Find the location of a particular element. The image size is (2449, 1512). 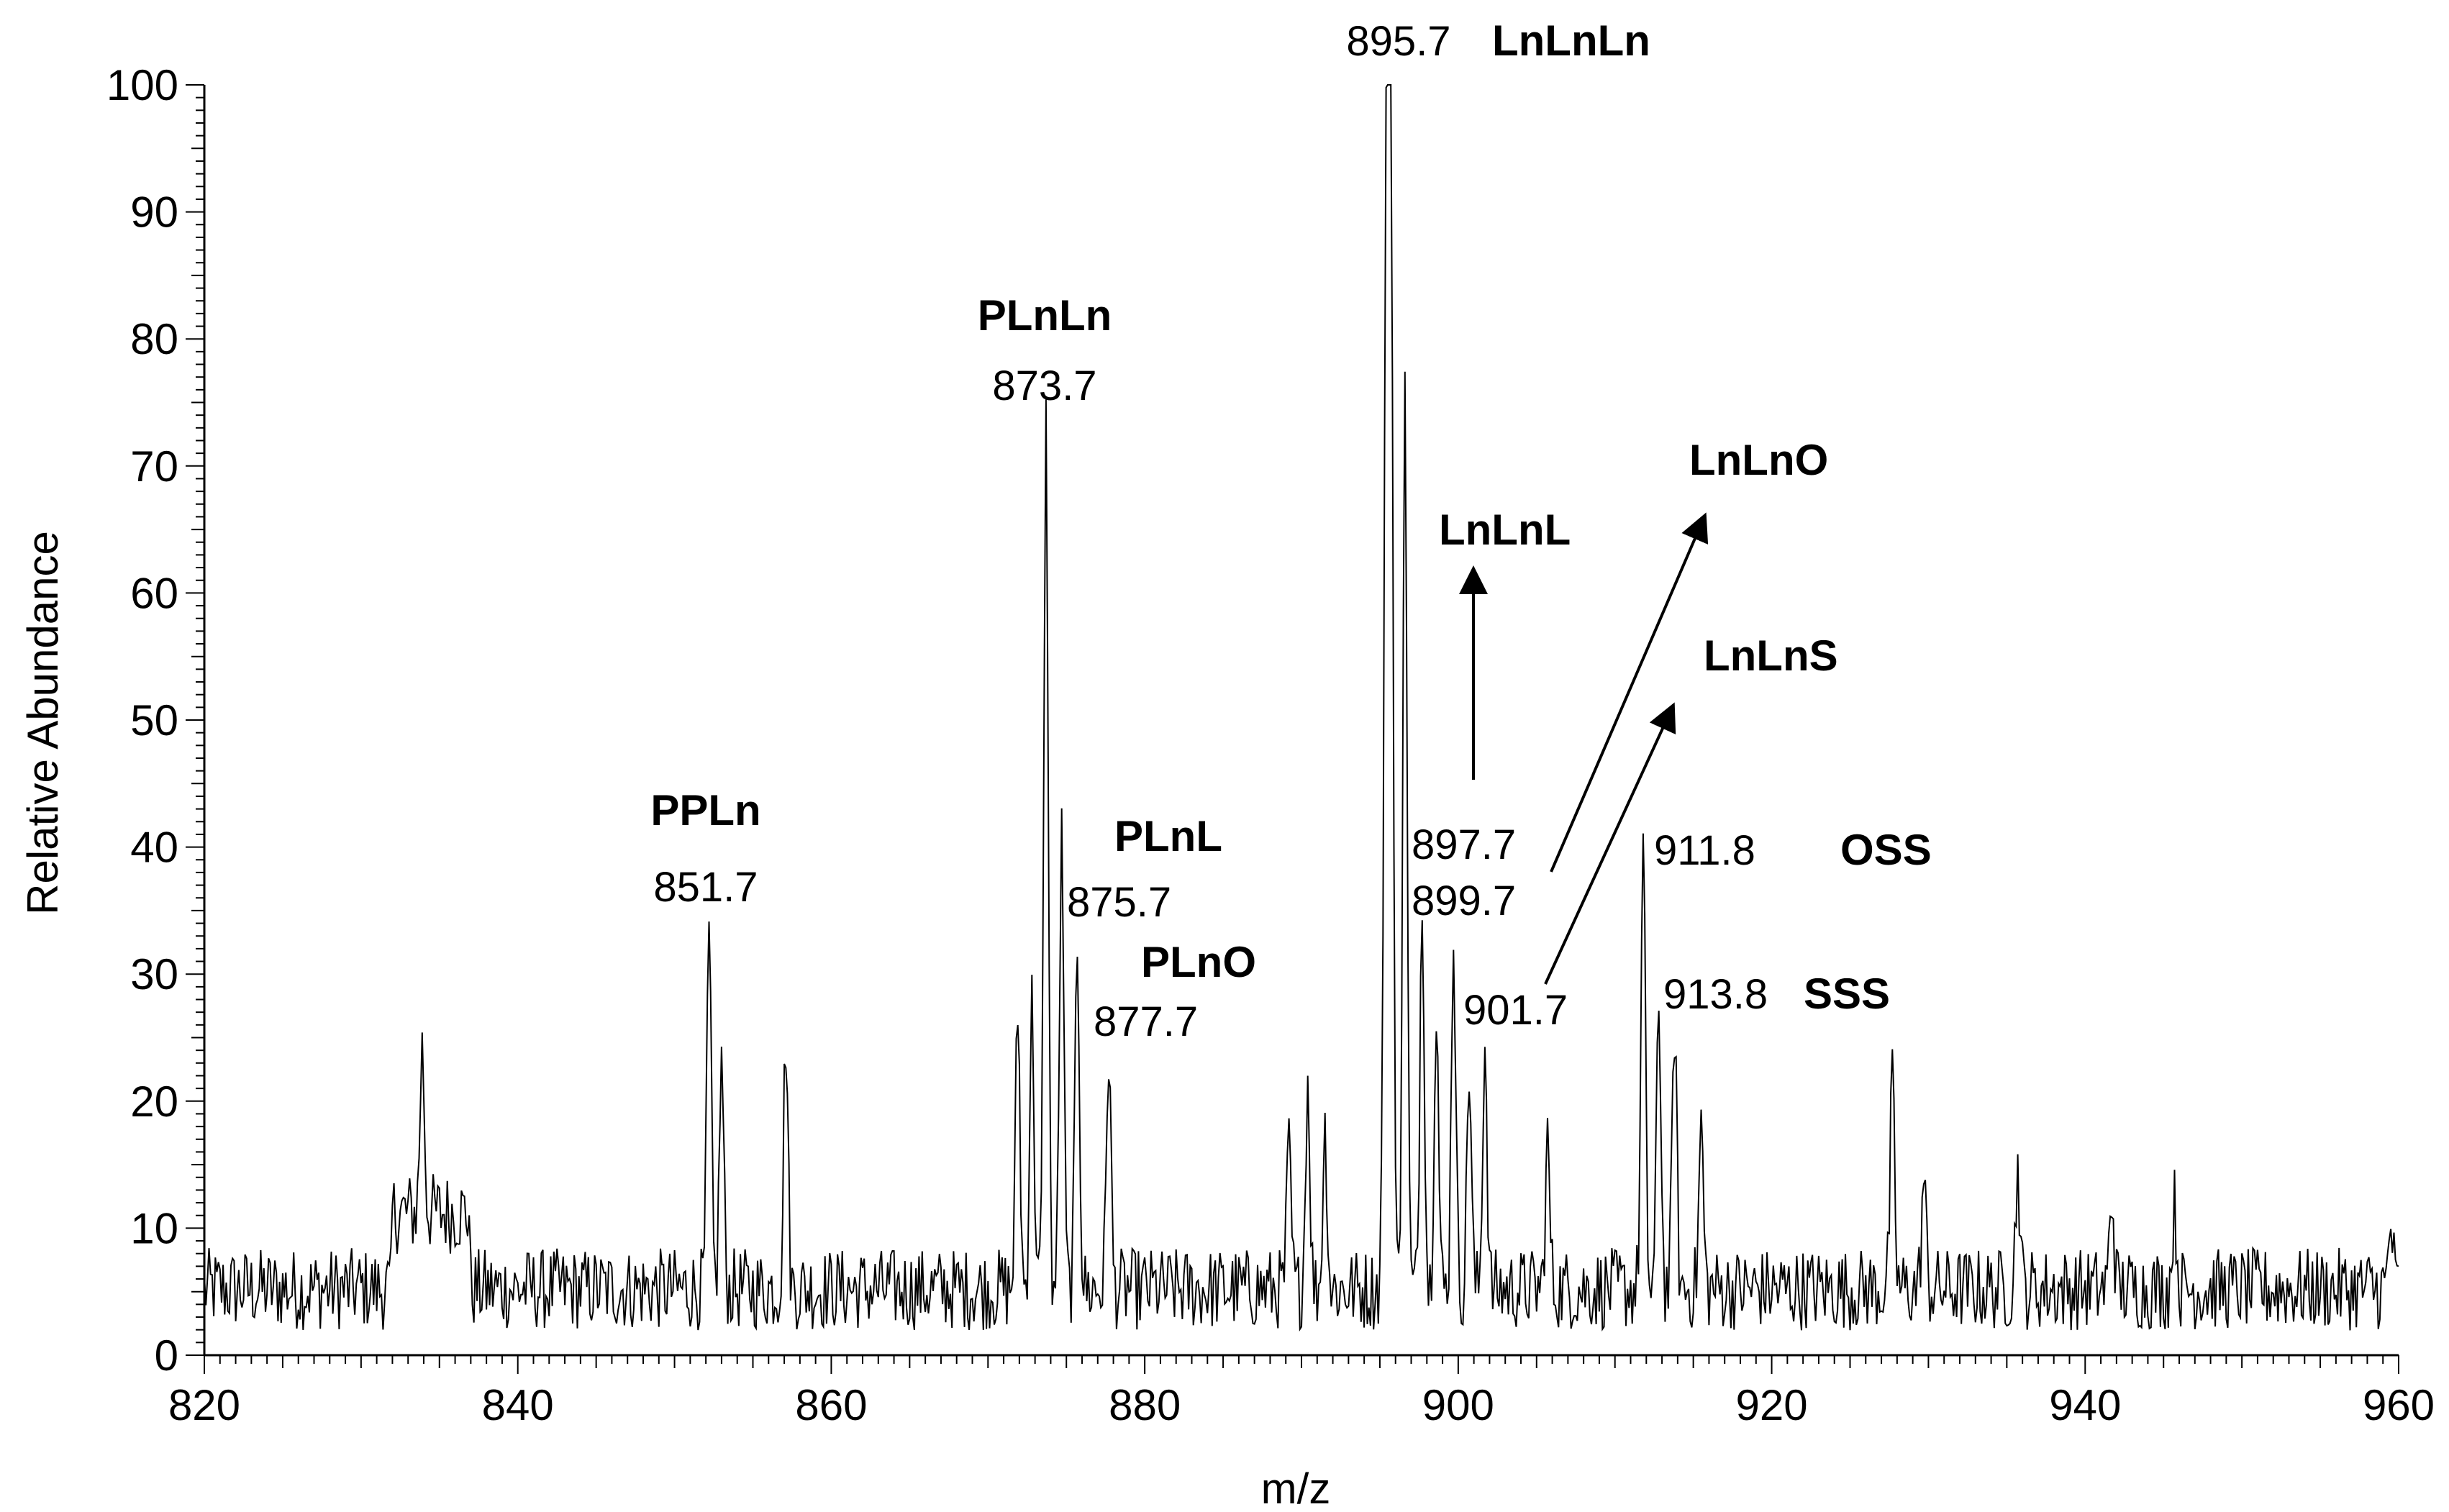

x-tick-label: 840 is located at coordinates (518, 1405).